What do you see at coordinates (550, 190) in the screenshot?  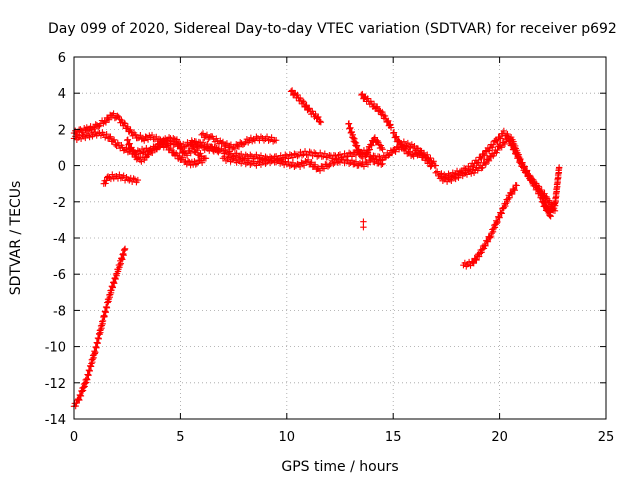 I see `series-late-recovery` at bounding box center [550, 190].